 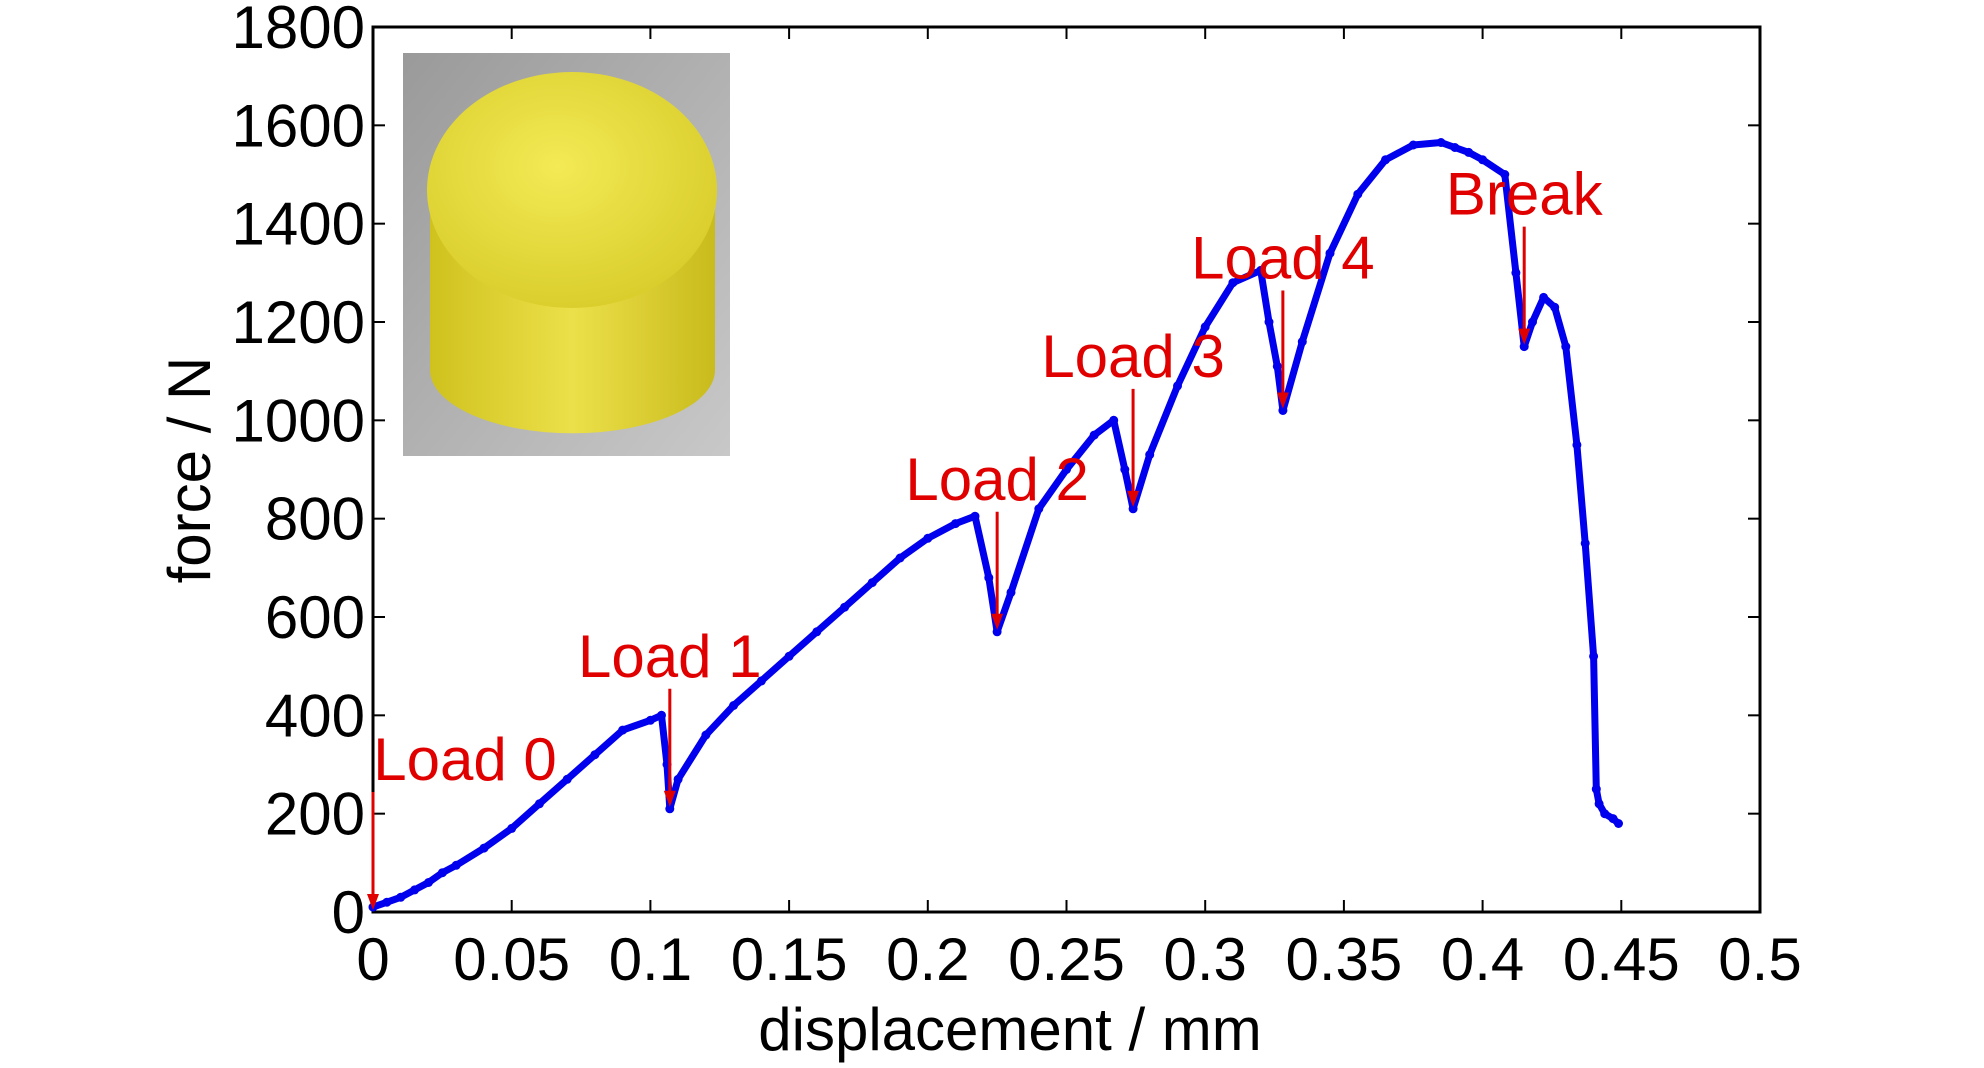 I want to click on y-tick-label: 0, so click(x=348, y=912).